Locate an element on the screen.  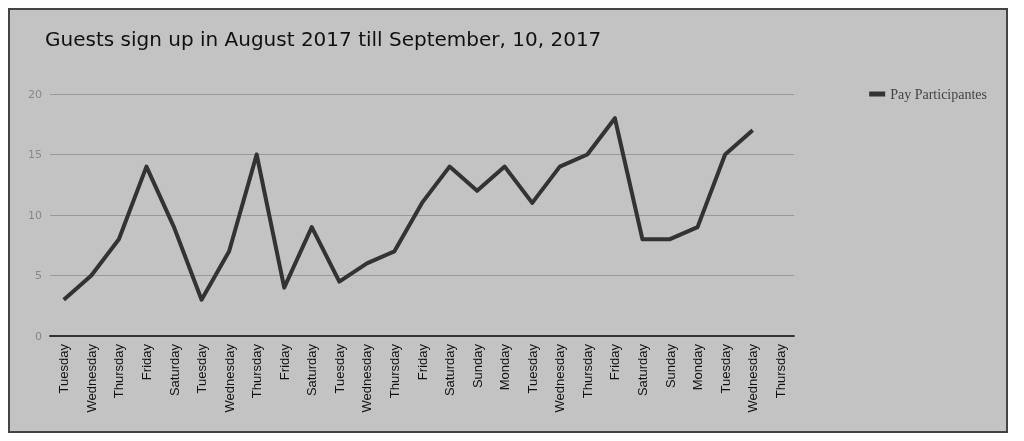
y-tick-label: 5 is located at coordinates (38, 275).